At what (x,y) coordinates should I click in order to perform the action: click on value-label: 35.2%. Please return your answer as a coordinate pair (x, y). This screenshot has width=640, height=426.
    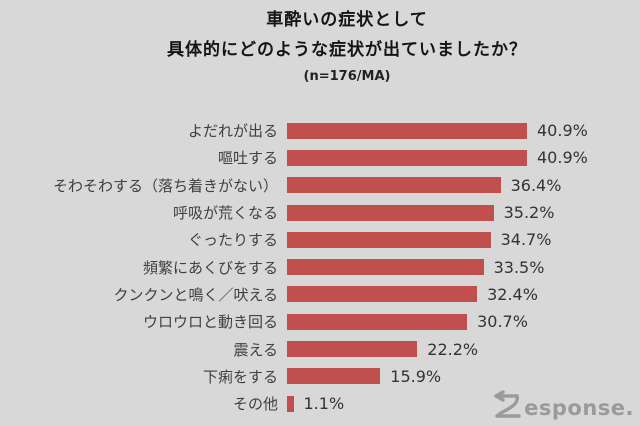
    Looking at the image, I should click on (529, 213).